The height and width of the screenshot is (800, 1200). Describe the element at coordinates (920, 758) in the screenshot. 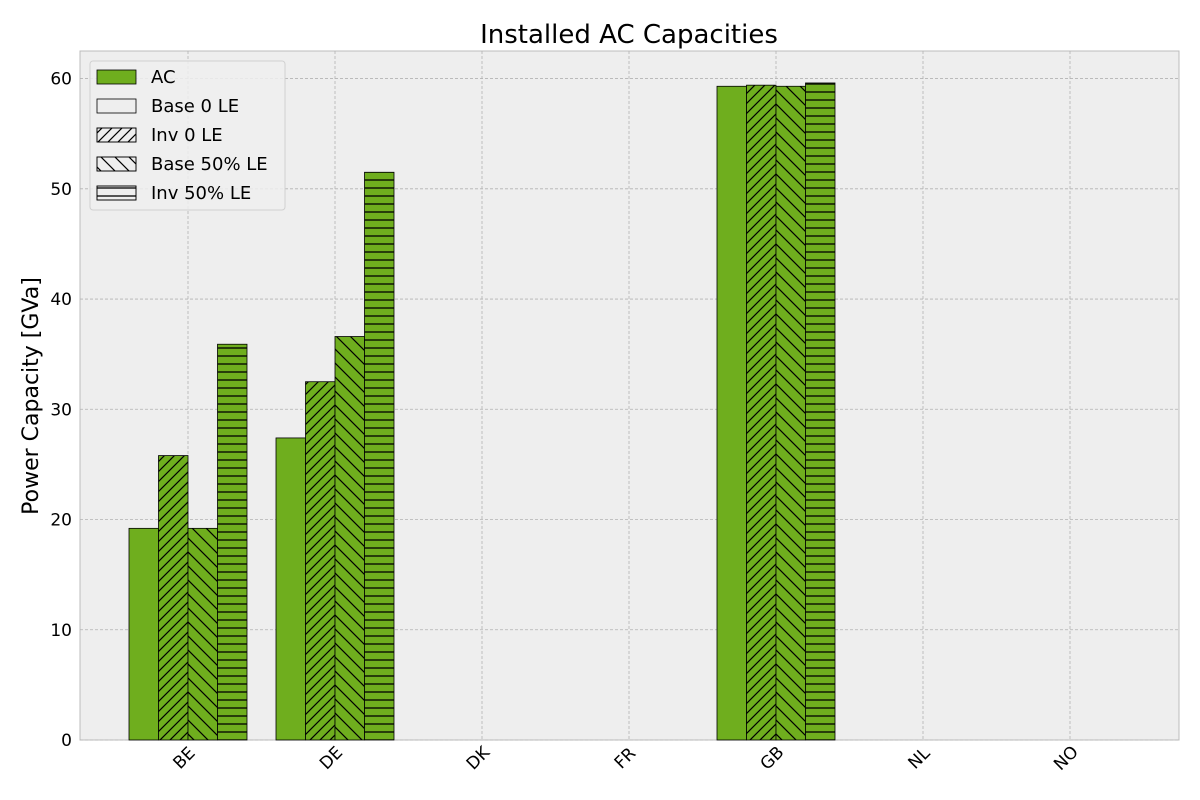

I see `x-tick-label-nl: NL` at that location.